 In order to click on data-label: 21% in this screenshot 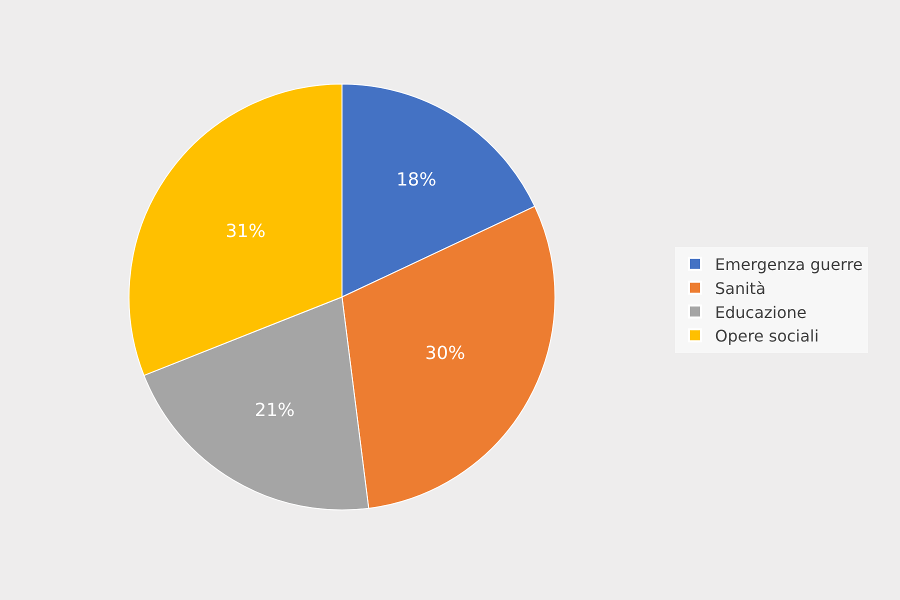, I will do `click(274, 411)`.